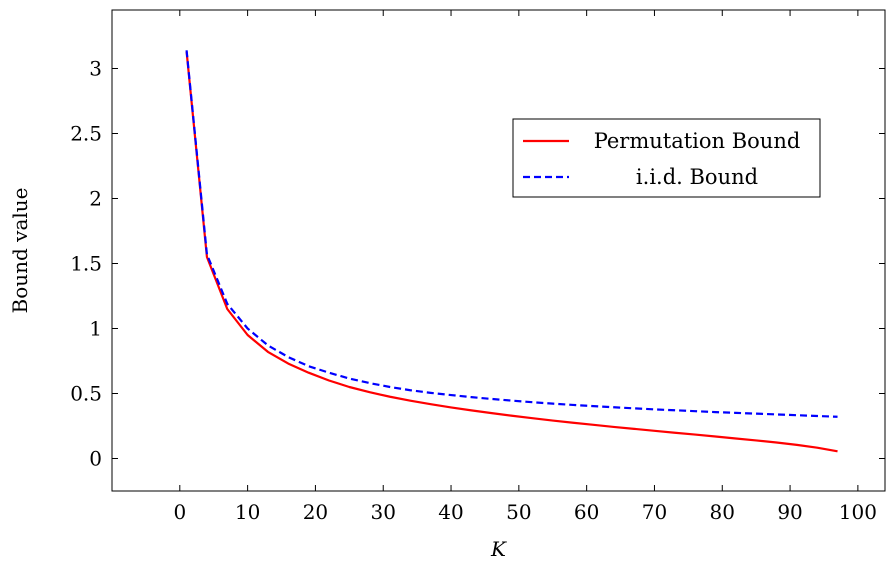 Image resolution: width=893 pixels, height=561 pixels. Describe the element at coordinates (315, 512) in the screenshot. I see `x-tick-label: 20` at that location.